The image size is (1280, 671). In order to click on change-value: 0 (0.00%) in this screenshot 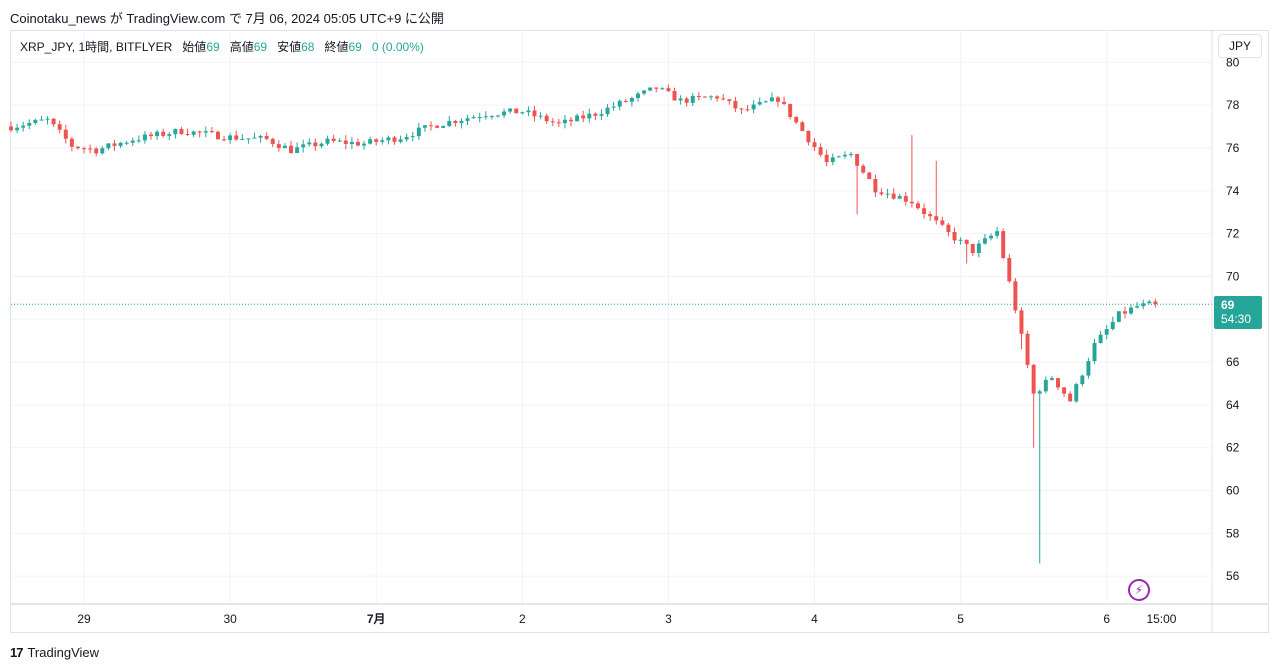, I will do `click(397, 47)`.